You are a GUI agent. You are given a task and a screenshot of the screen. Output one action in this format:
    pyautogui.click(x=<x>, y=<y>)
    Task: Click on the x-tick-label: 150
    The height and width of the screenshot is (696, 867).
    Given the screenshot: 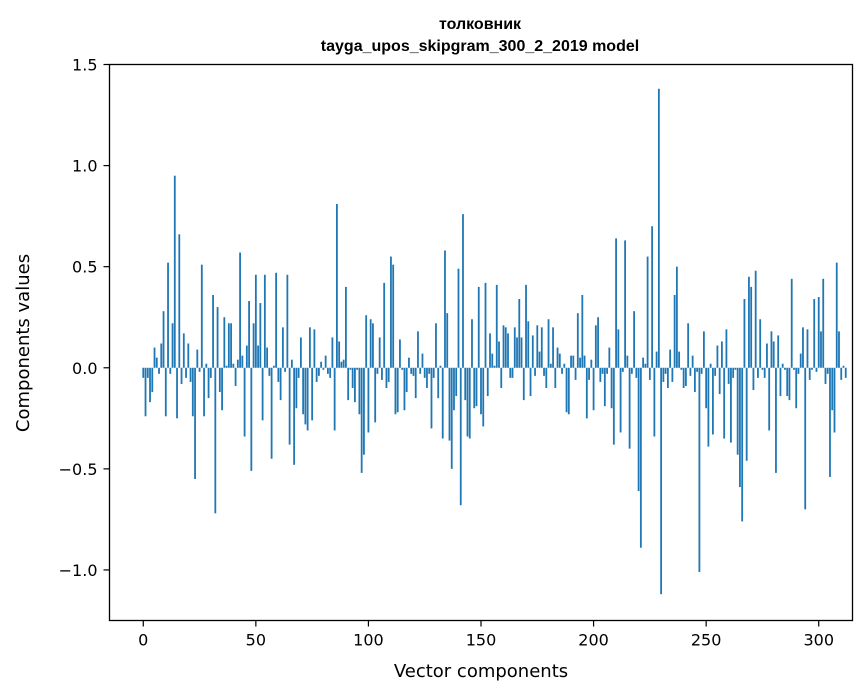 What is the action you would take?
    pyautogui.click(x=481, y=640)
    